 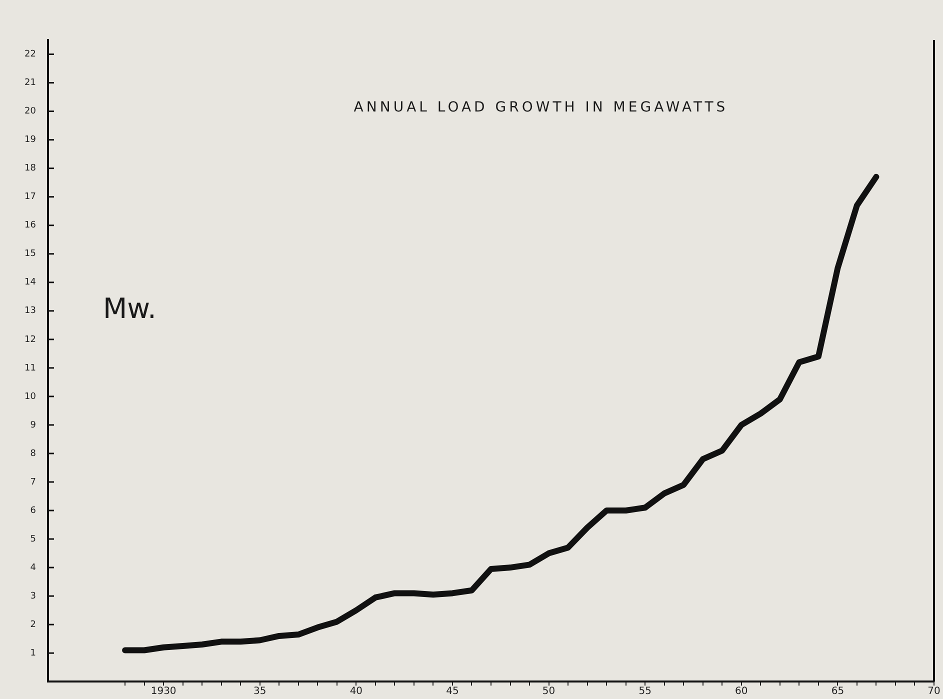 What do you see at coordinates (452, 692) in the screenshot?
I see `x-tick-label: 45` at bounding box center [452, 692].